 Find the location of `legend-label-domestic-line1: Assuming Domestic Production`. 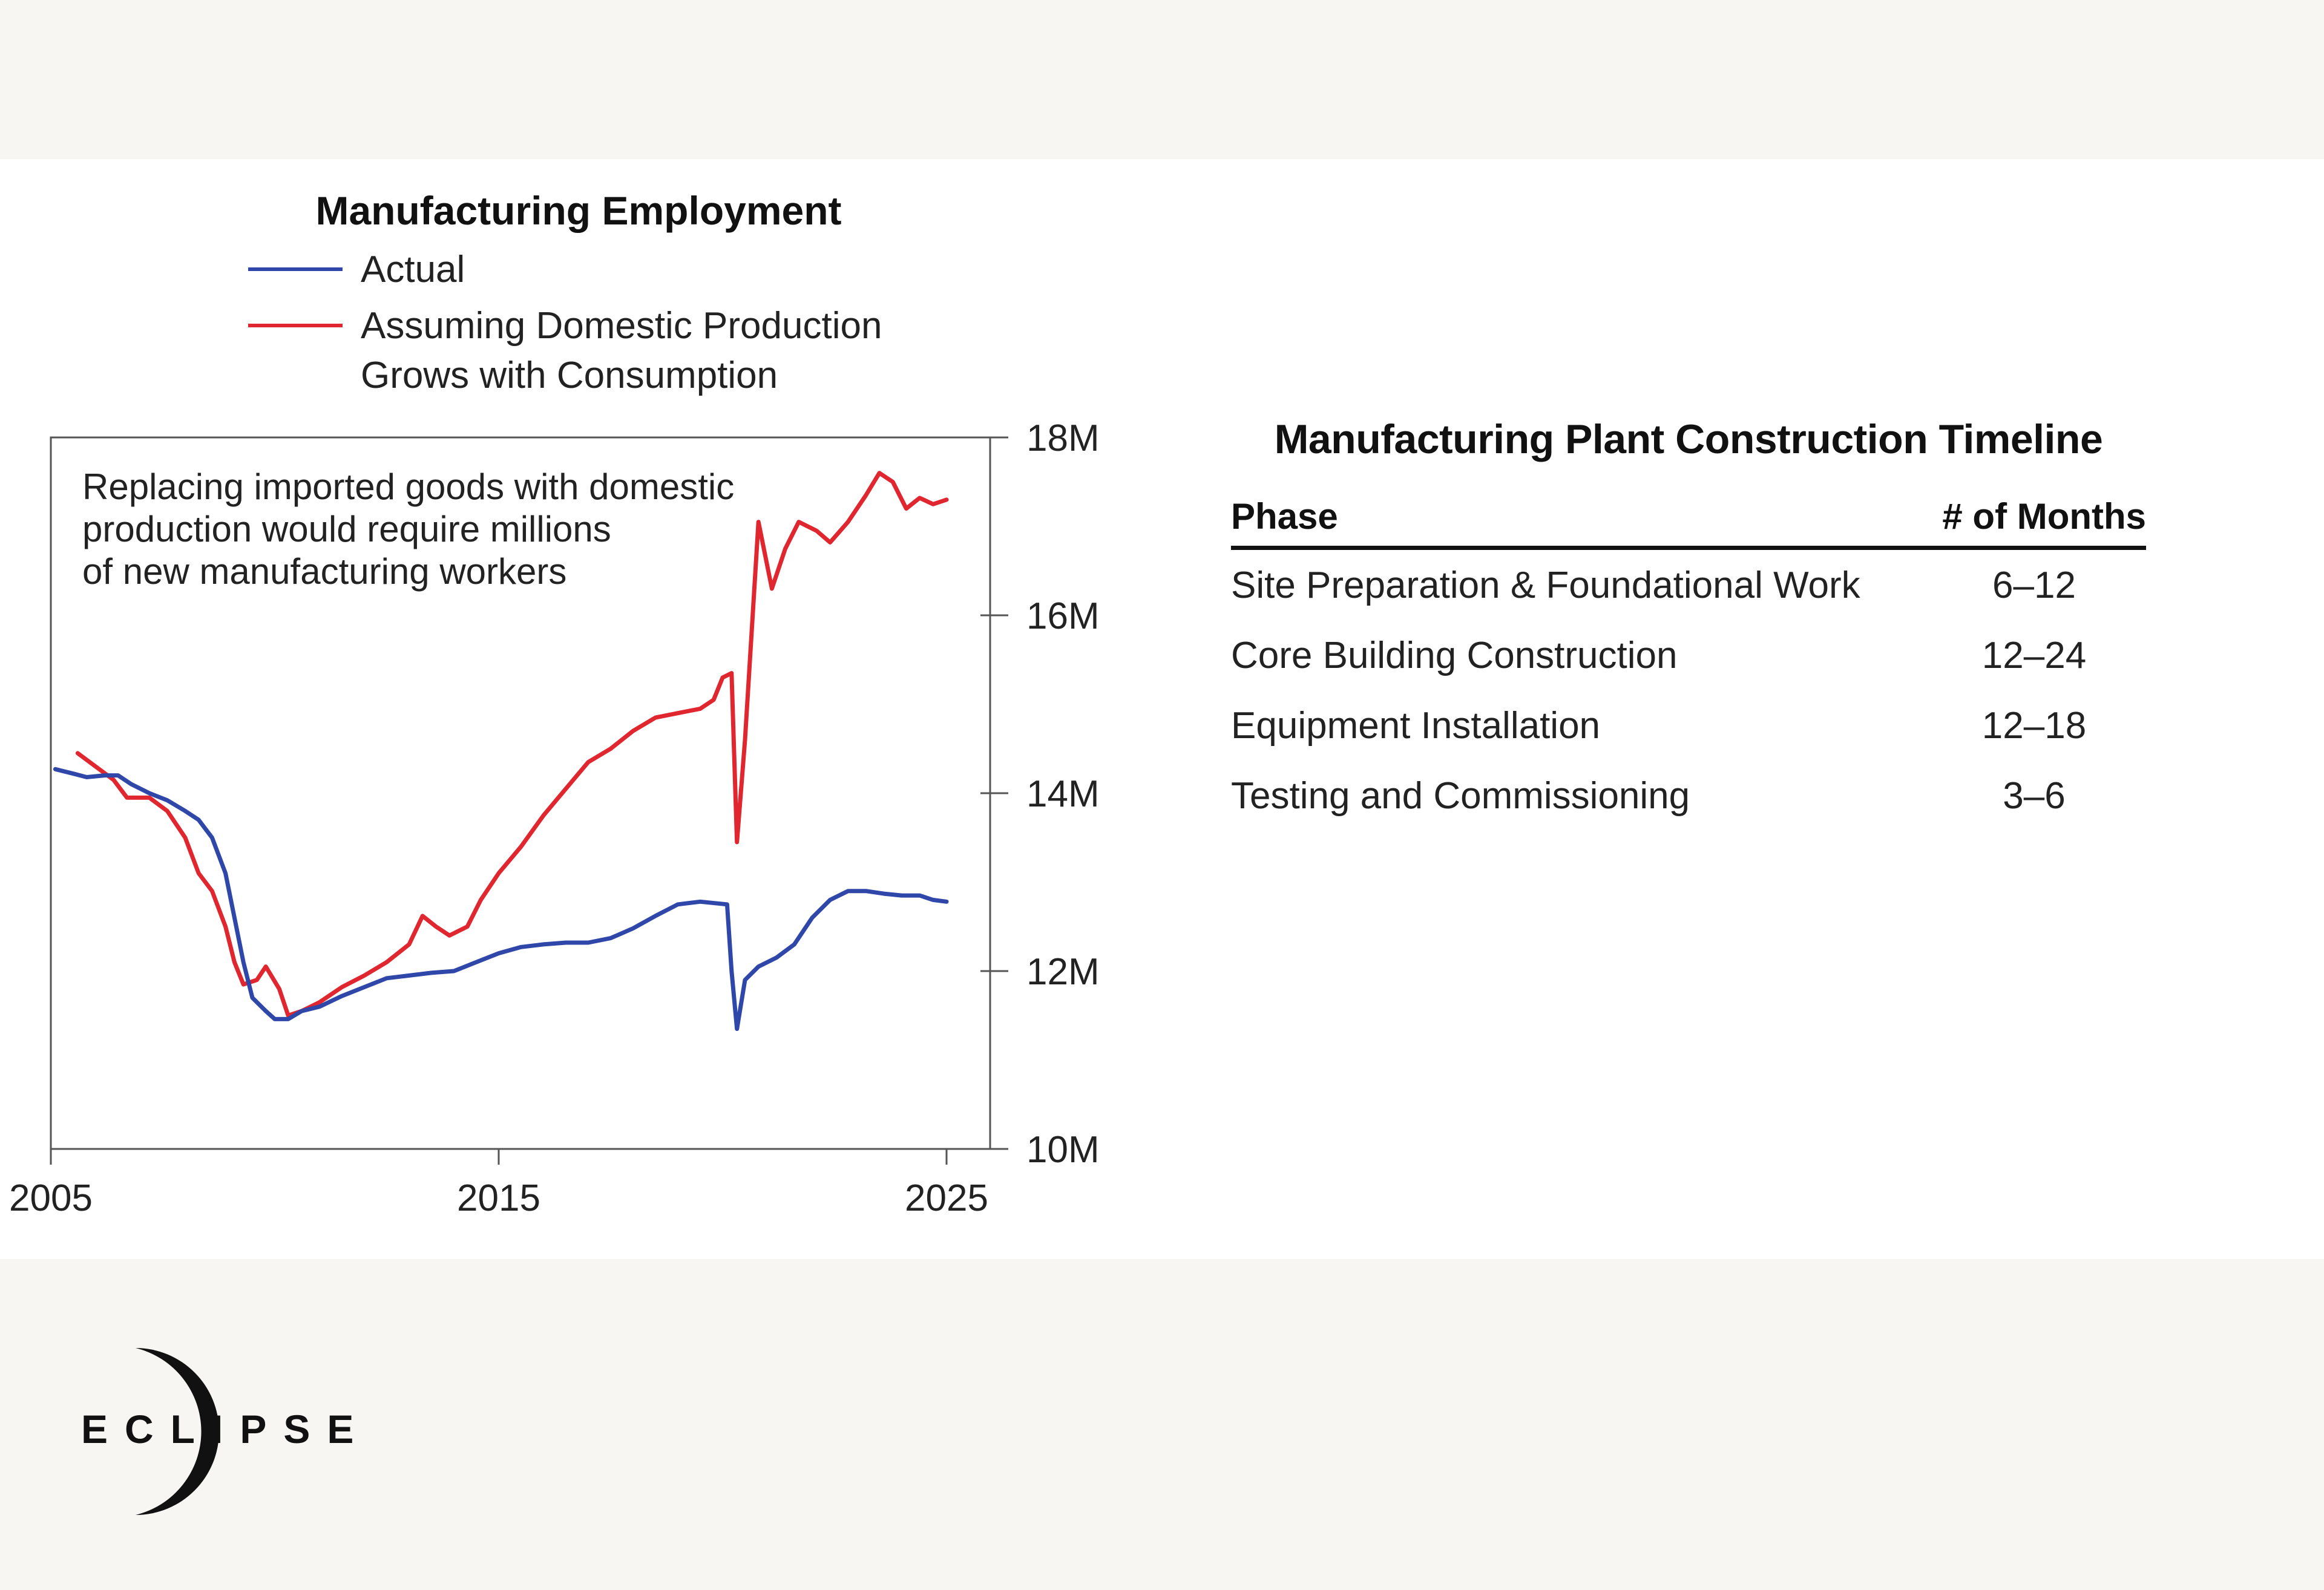

legend-label-domestic-line1: Assuming Domestic Production is located at coordinates (621, 326).